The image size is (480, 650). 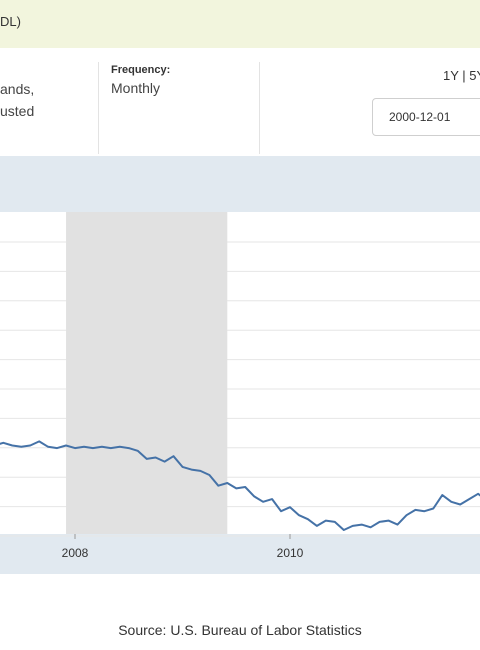 What do you see at coordinates (426, 117) in the screenshot?
I see `start-date-input: 2000-12-01` at bounding box center [426, 117].